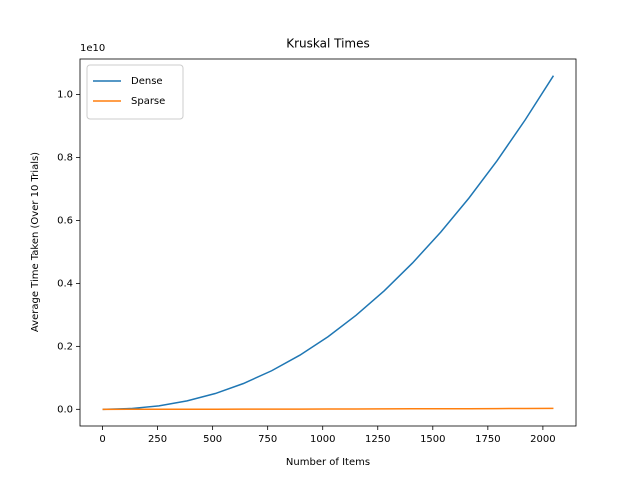  Describe the element at coordinates (212, 439) in the screenshot. I see `x-tick-label: 500` at that location.